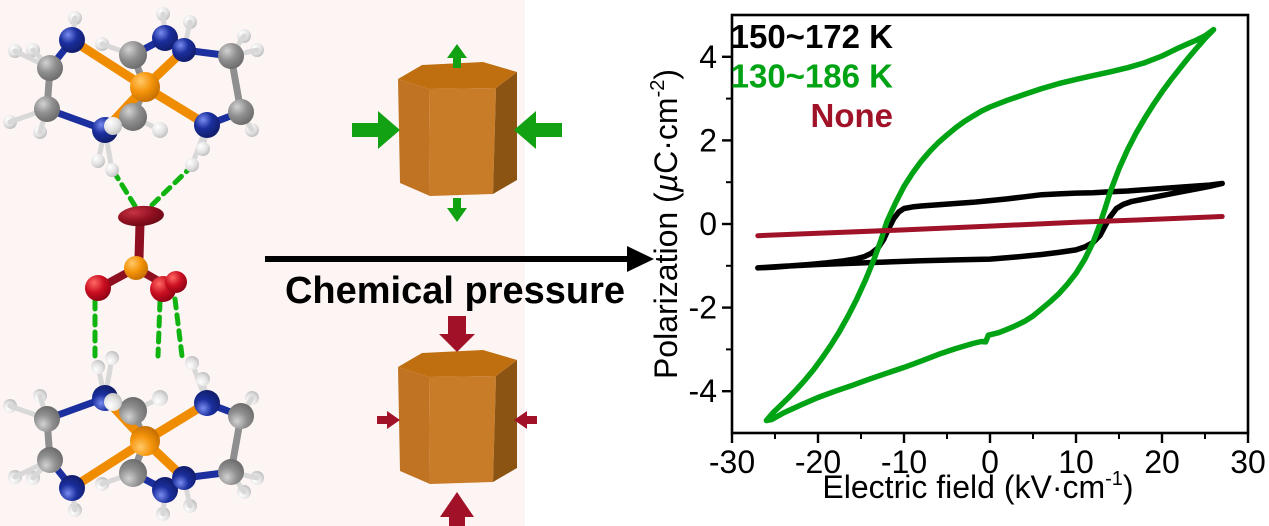 Image resolution: width=1269 pixels, height=526 pixels. I want to click on x-tick-label: 20, so click(1162, 462).